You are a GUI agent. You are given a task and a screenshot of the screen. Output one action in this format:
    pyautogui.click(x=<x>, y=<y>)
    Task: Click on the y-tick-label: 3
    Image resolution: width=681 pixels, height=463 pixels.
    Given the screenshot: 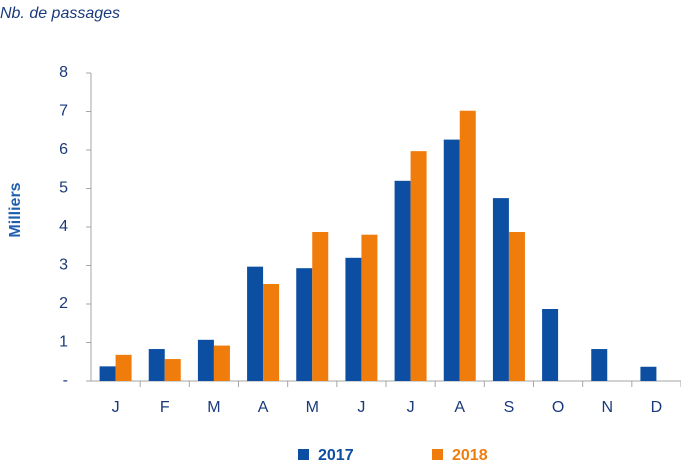 What is the action you would take?
    pyautogui.click(x=63, y=265)
    